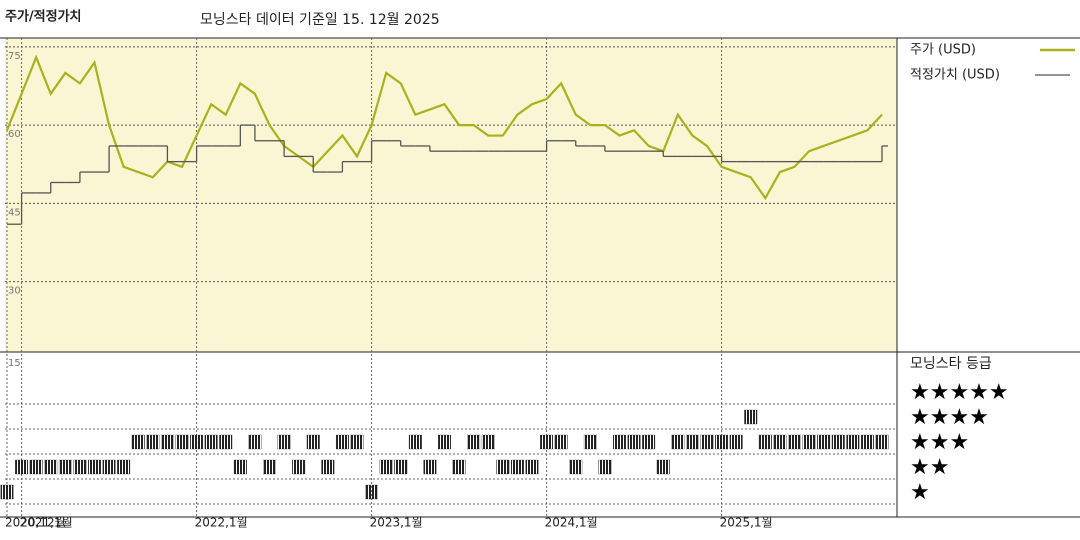 Image resolution: width=1080 pixels, height=540 pixels. Describe the element at coordinates (46, 523) in the screenshot. I see `x-tick-label: 2021,1월` at that location.